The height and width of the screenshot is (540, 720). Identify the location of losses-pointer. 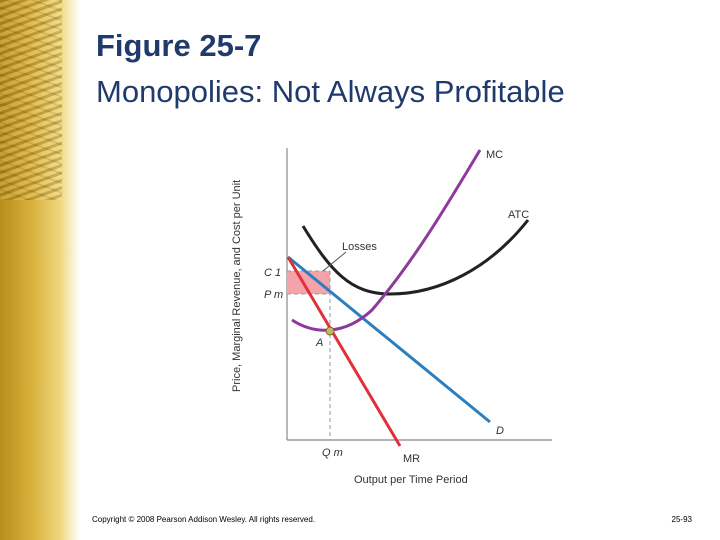
(334, 261).